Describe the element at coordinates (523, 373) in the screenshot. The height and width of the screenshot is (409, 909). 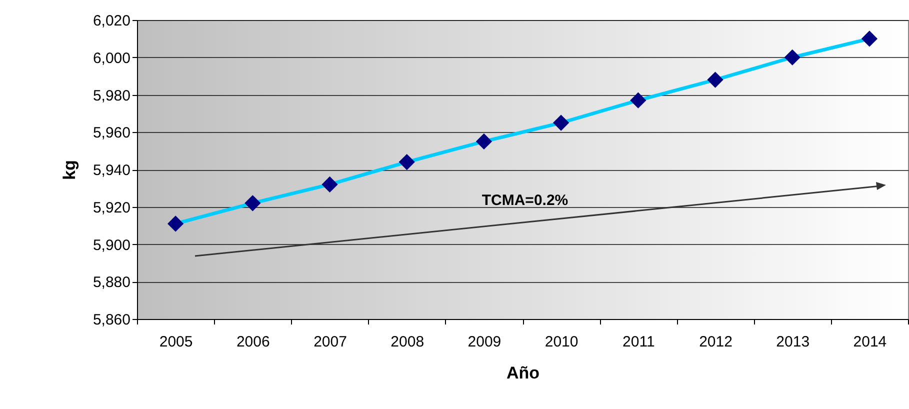
I see `x-axis-title: Año` at that location.